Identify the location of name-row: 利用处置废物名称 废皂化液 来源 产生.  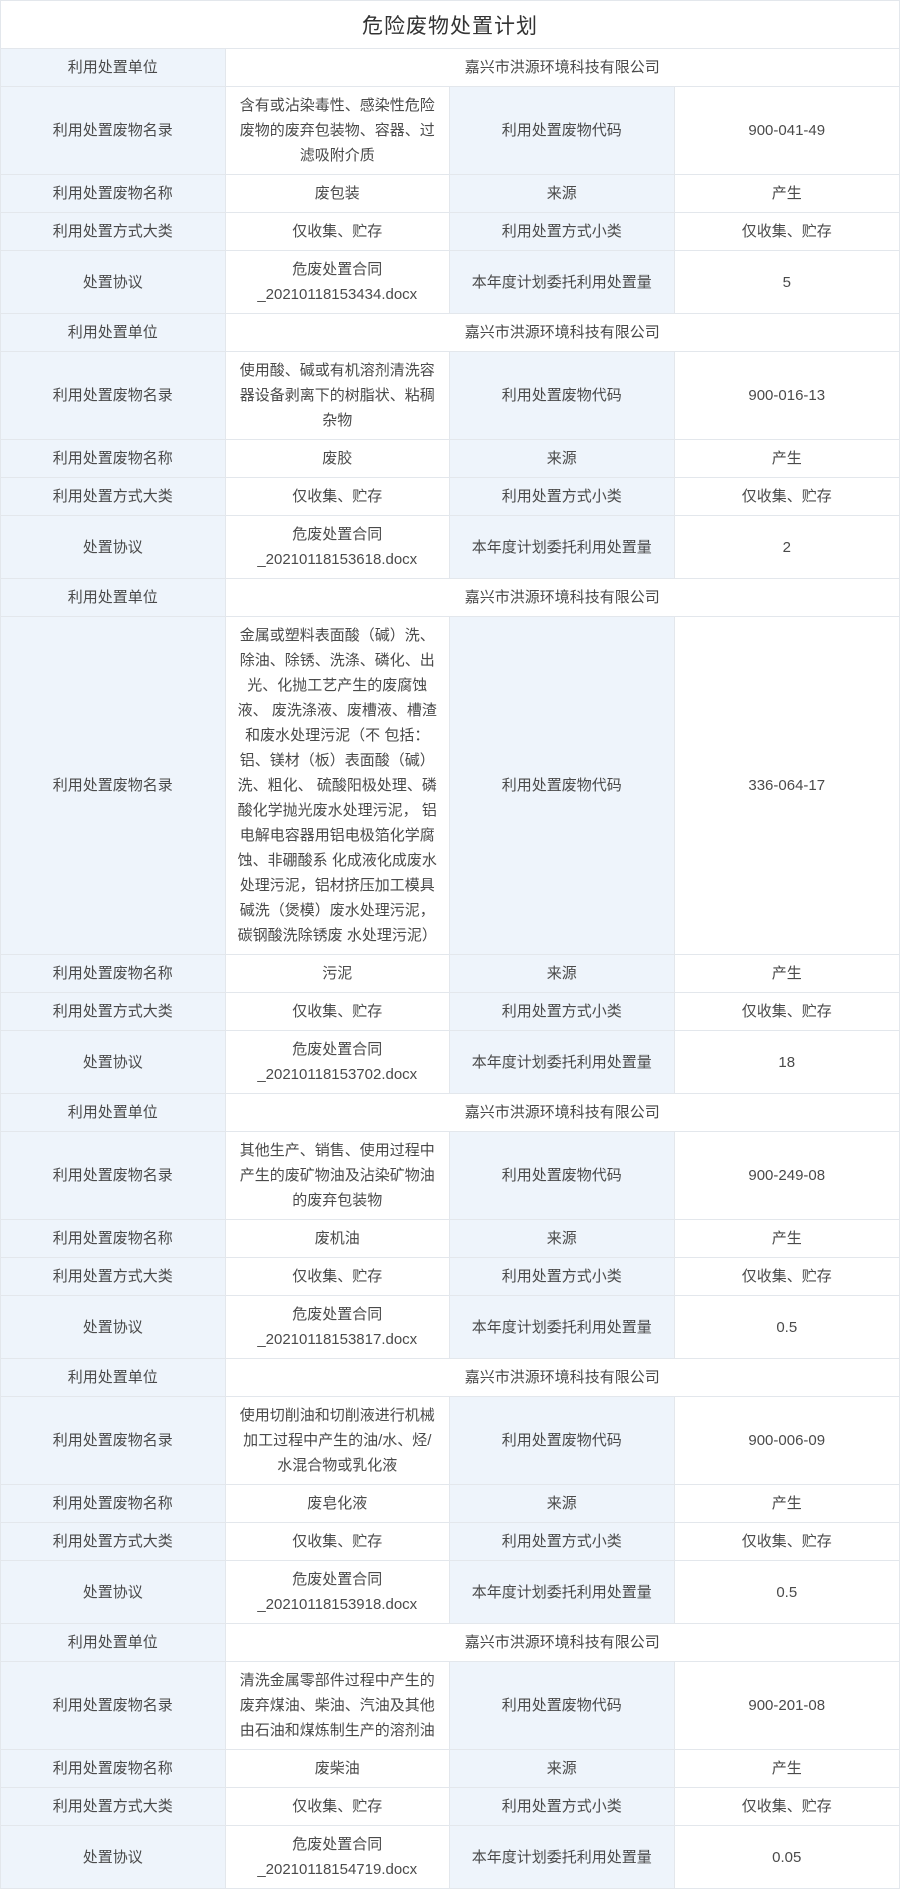
(450, 1504).